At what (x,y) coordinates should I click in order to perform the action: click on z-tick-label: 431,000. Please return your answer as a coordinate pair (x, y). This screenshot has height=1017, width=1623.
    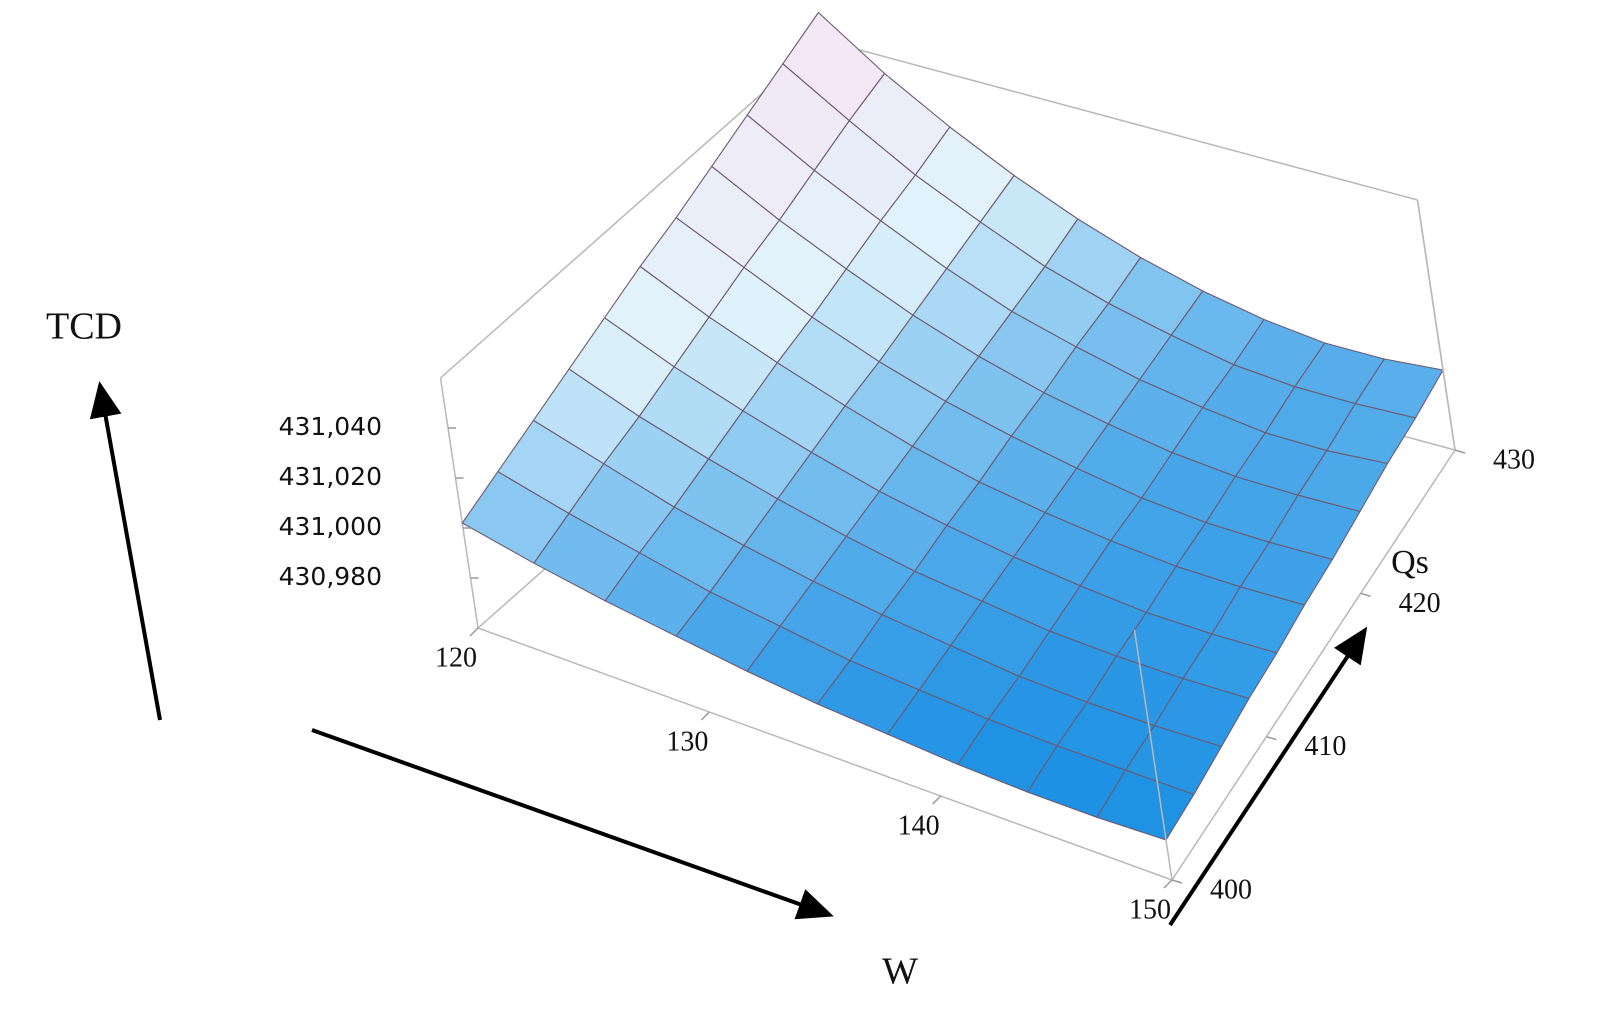
    Looking at the image, I should click on (330, 526).